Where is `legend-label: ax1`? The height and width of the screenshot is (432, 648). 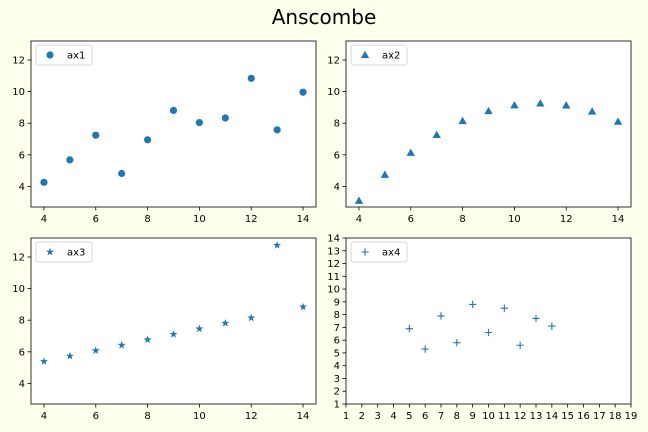
legend-label: ax1 is located at coordinates (76, 56).